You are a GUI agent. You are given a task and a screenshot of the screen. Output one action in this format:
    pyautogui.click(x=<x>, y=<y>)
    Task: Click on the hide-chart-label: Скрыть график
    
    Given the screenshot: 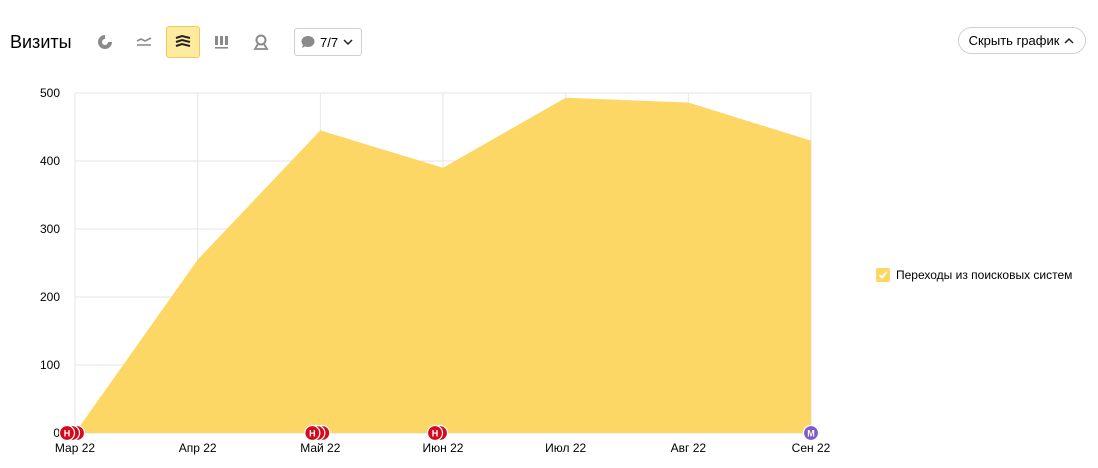 What is the action you would take?
    pyautogui.click(x=1014, y=40)
    